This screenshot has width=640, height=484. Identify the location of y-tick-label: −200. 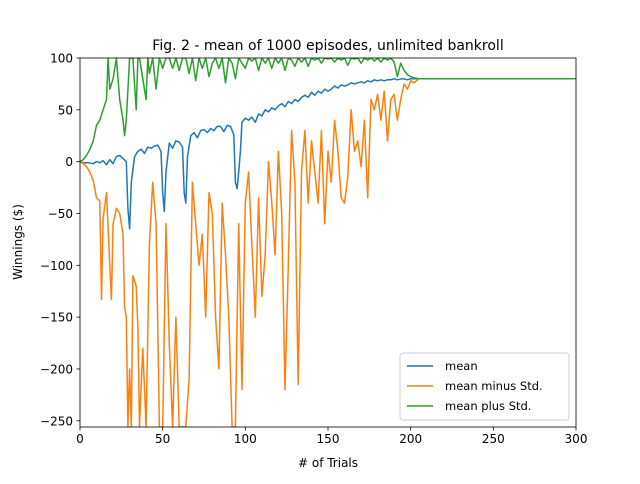
(56, 369).